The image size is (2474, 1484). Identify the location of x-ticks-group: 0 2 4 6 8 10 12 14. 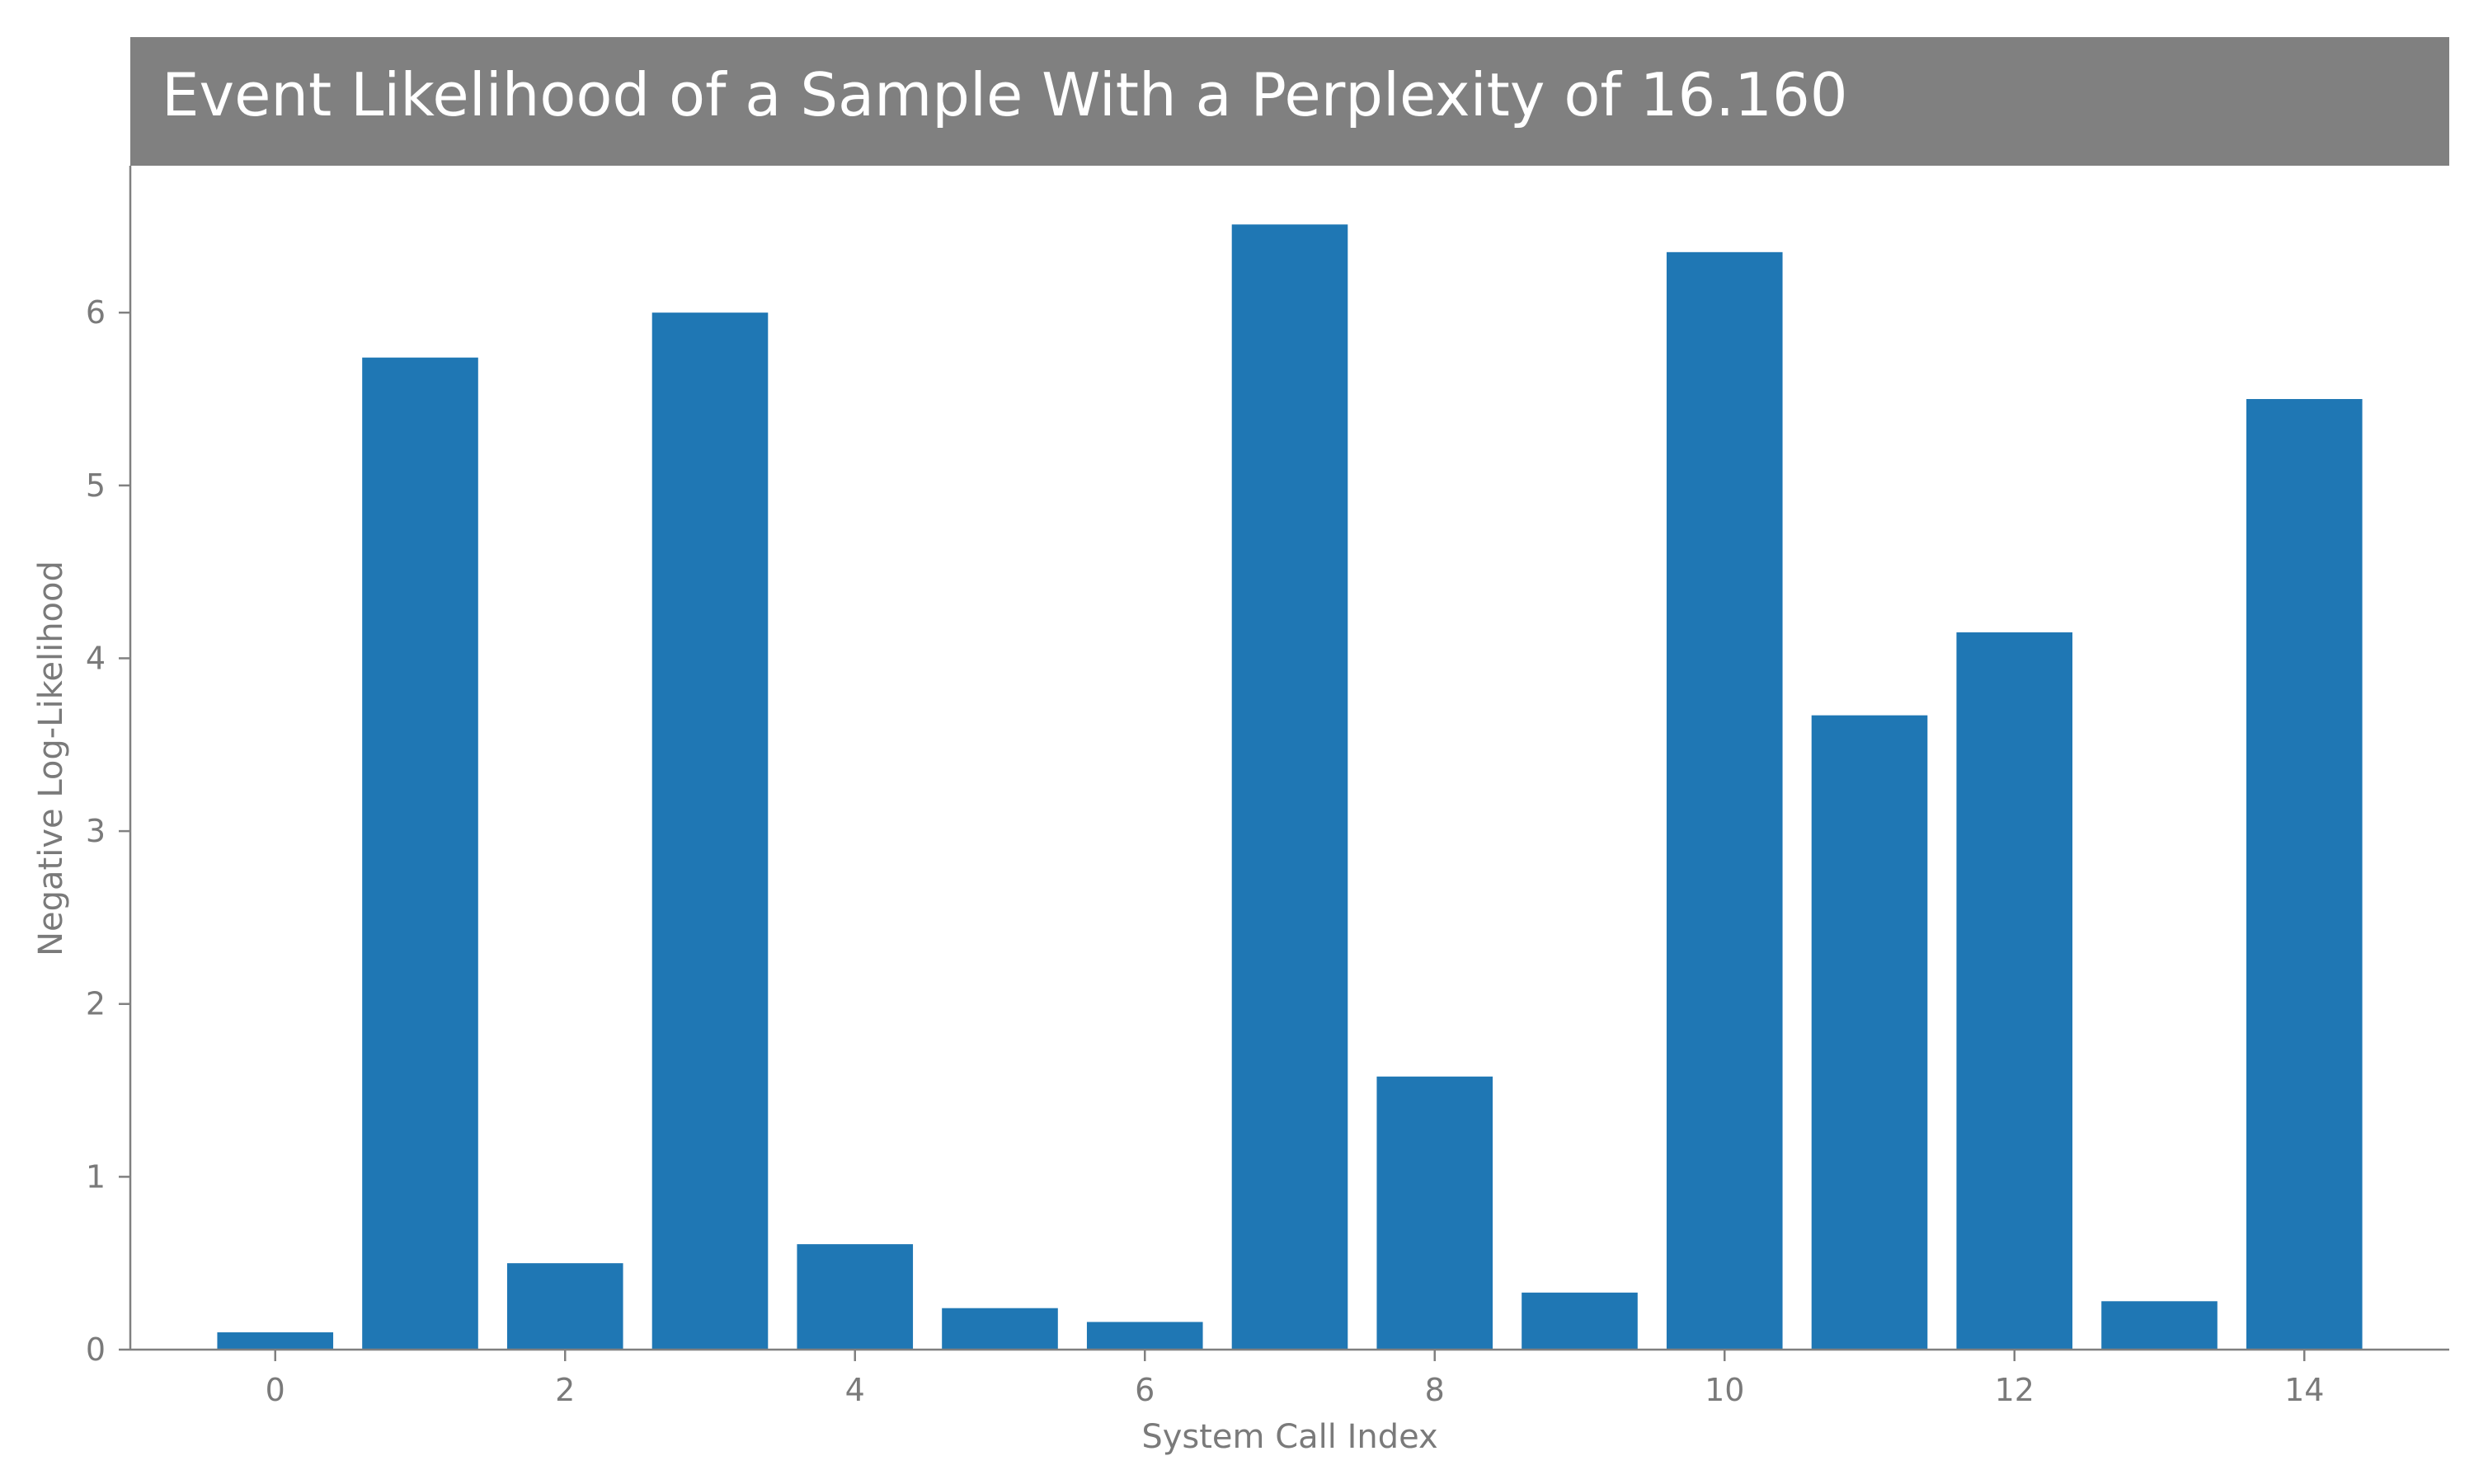
(1295, 1379).